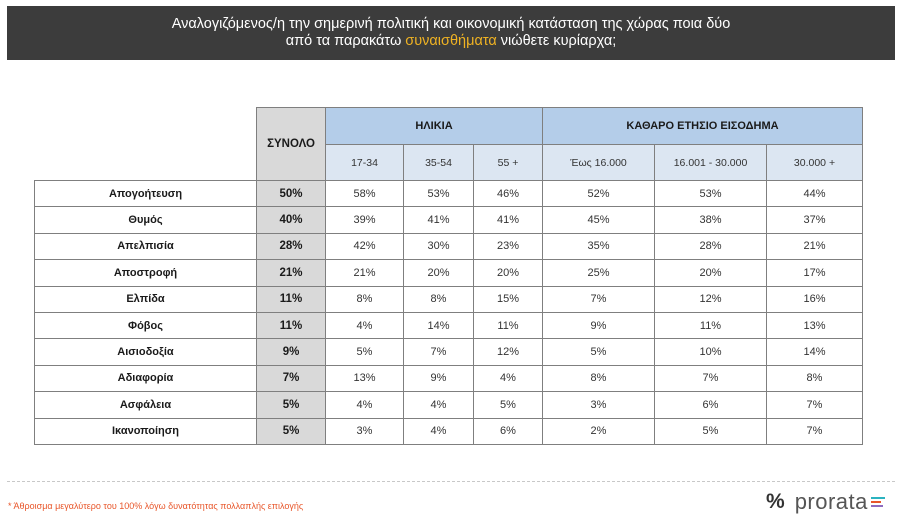 This screenshot has width=900, height=521. What do you see at coordinates (145, 299) in the screenshot?
I see `row-label: Ελπίδα` at bounding box center [145, 299].